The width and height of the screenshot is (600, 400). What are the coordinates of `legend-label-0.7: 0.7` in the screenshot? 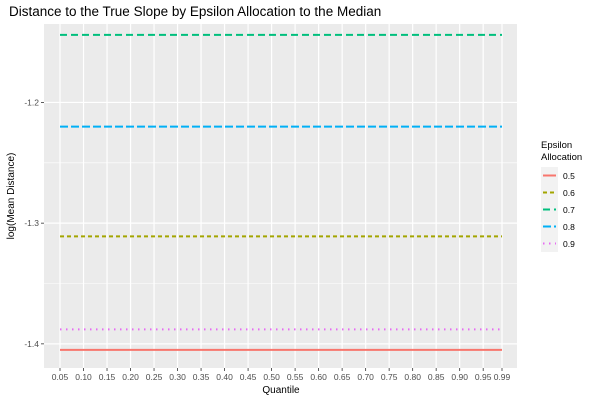 It's located at (569, 210).